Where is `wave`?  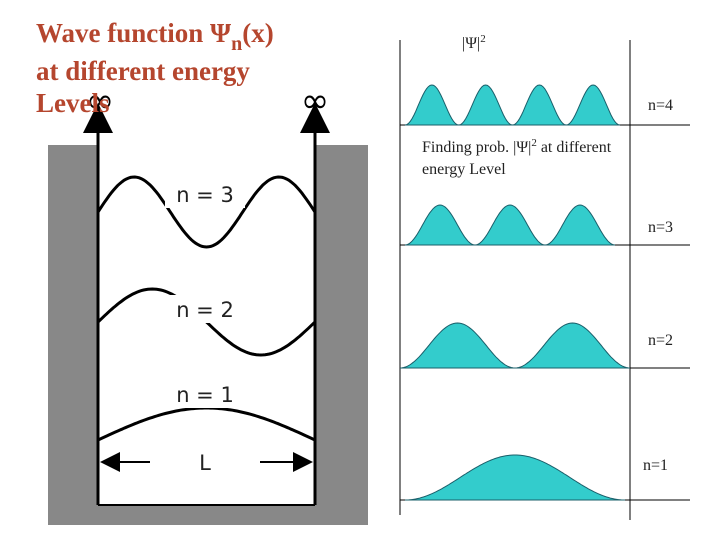 wave is located at coordinates (206, 212).